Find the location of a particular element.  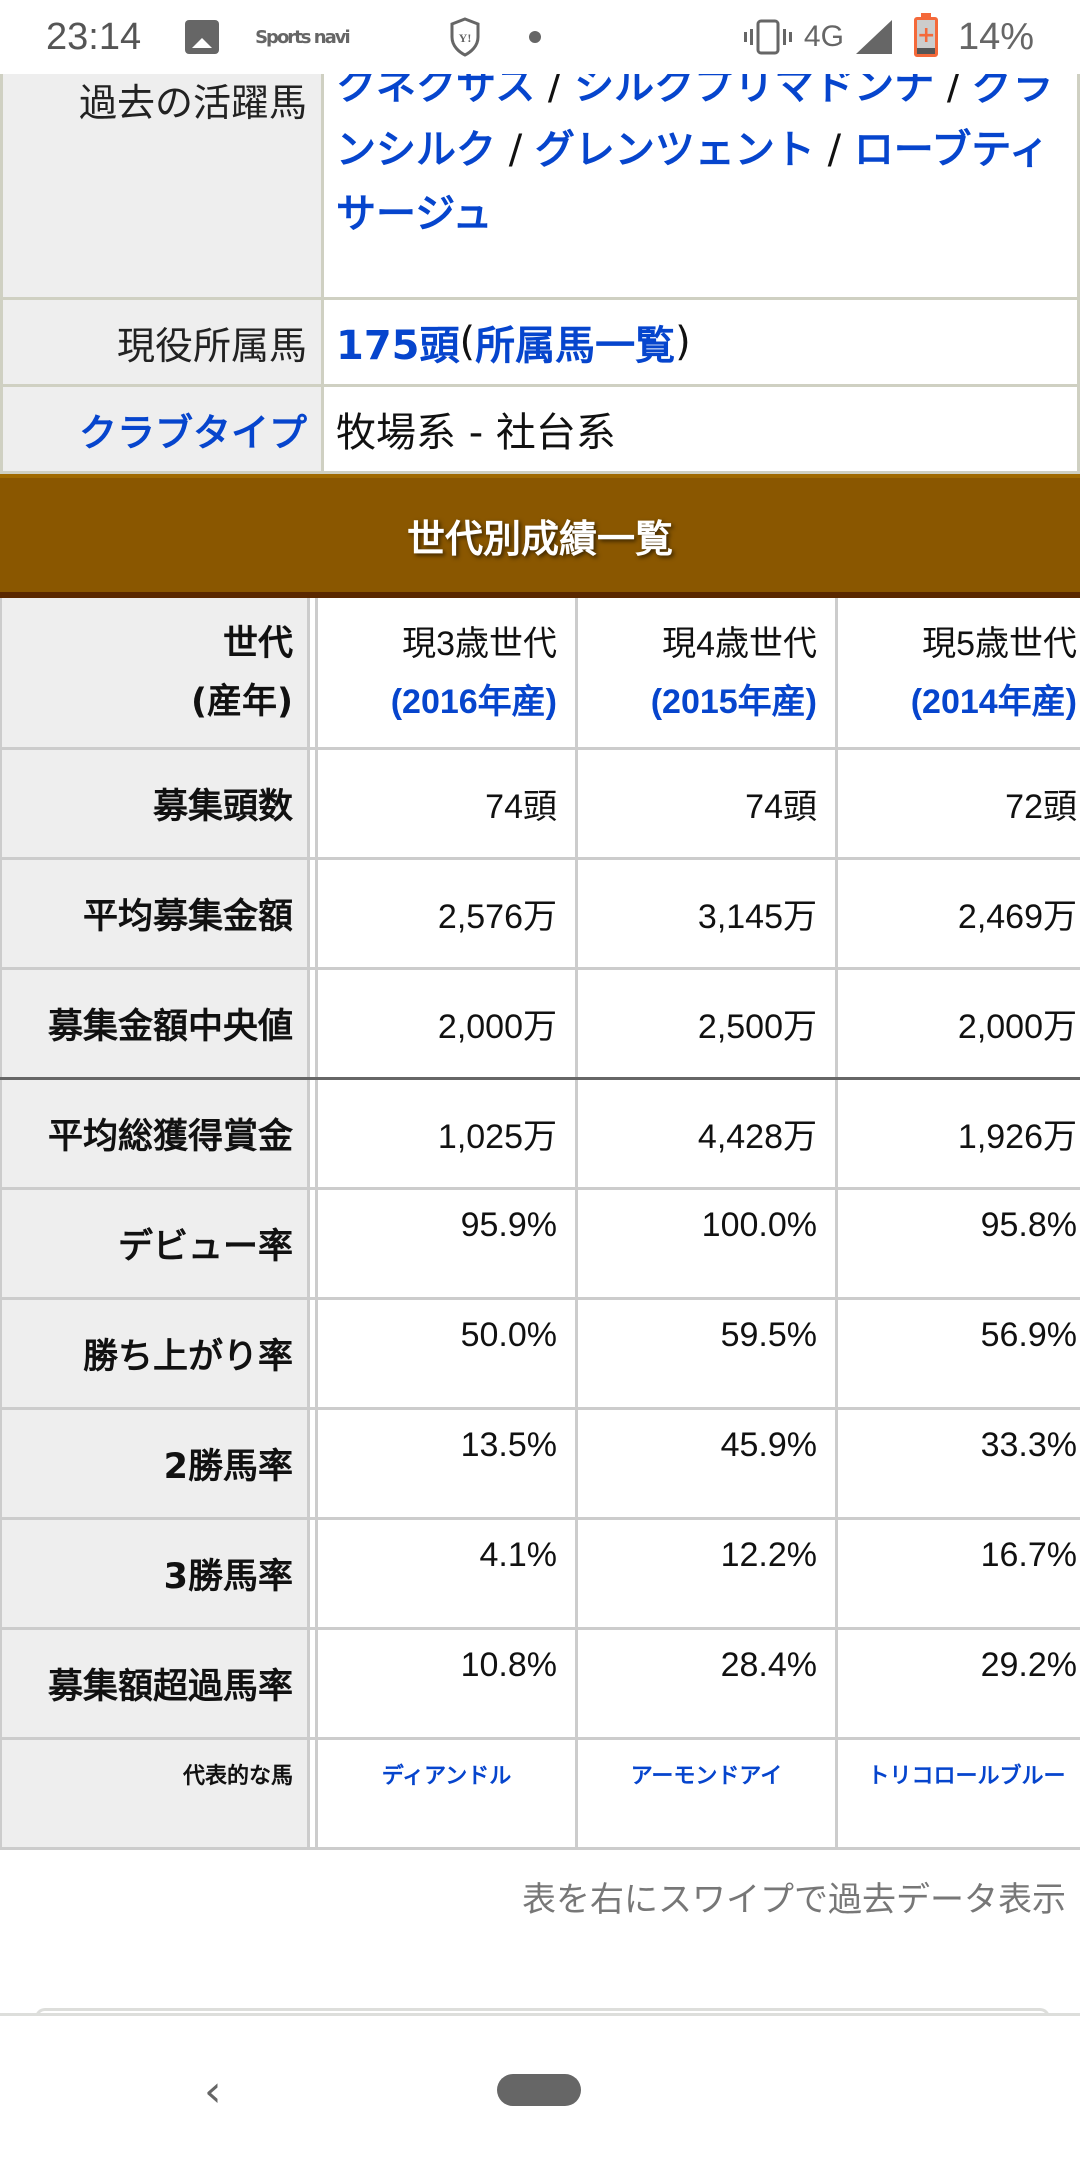

table-cell: 1,025万 is located at coordinates (448, 1133).